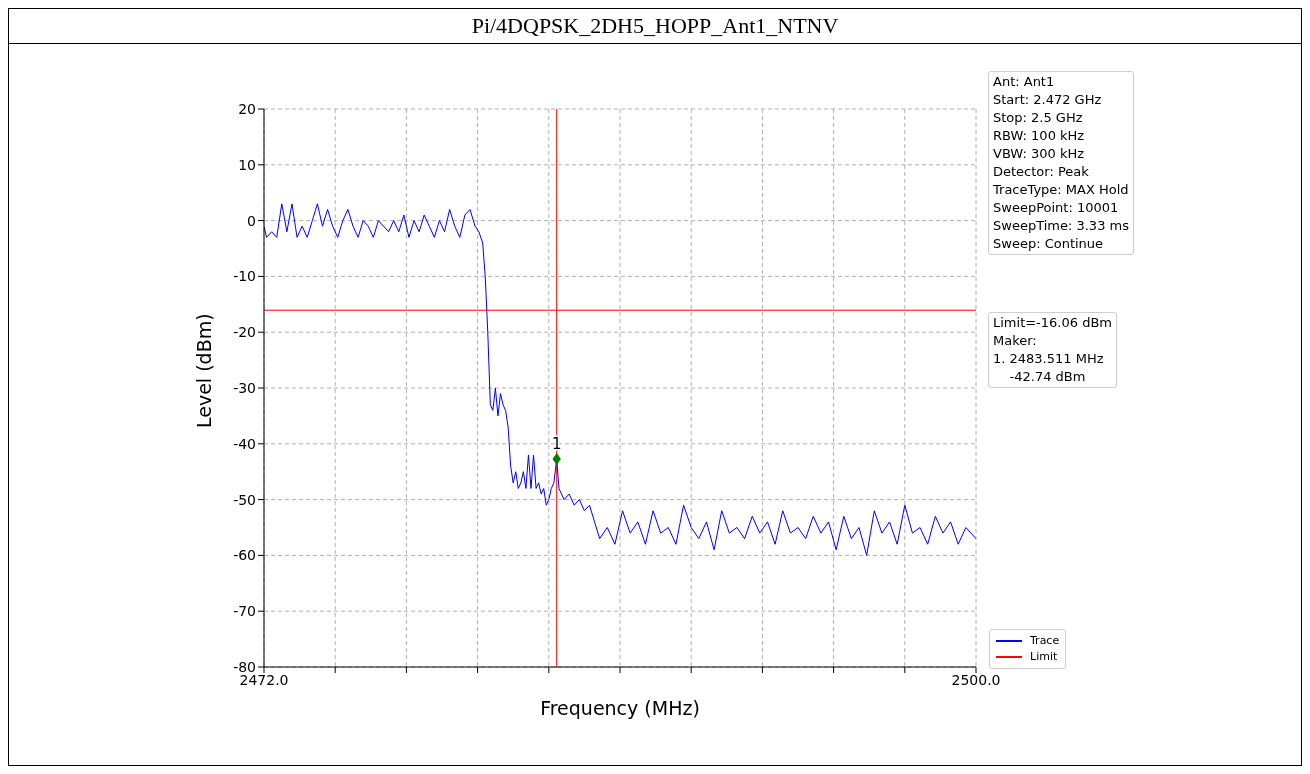 Image resolution: width=1310 pixels, height=774 pixels. I want to click on y-tick-label: -50, so click(244, 499).